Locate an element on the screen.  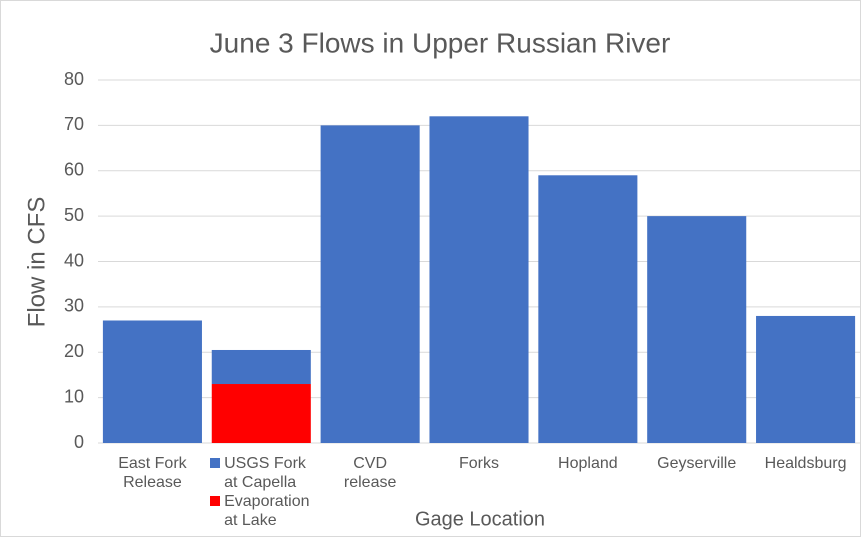
legend-entry: USGS Fork at Capella is located at coordinates (264, 473).